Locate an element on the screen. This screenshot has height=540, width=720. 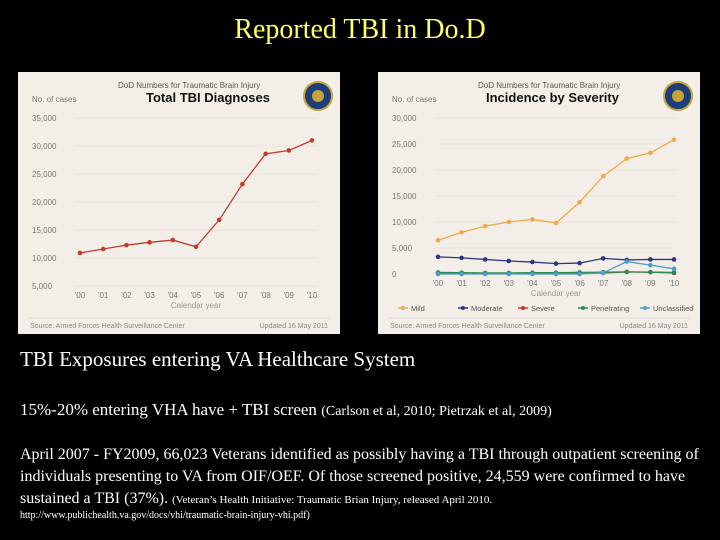
chart-title: Total TBI Diagnoses is located at coordinates (208, 97).